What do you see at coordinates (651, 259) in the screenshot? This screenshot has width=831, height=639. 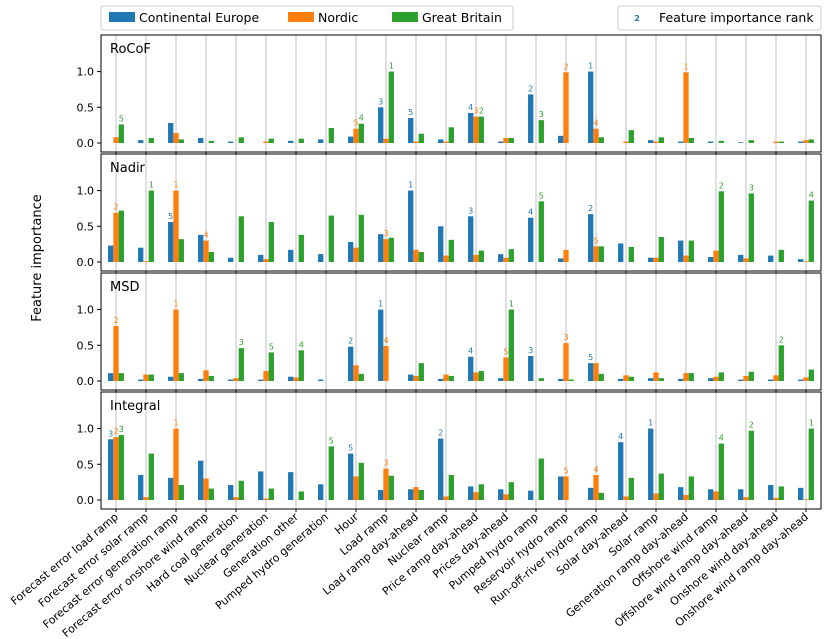 I see `bar-nadir-continental-europe-solar-ramp` at bounding box center [651, 259].